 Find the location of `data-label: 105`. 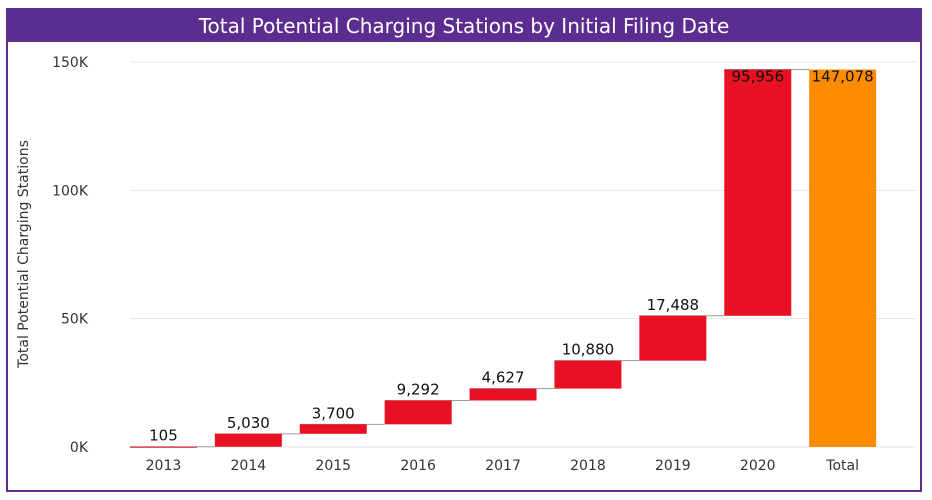

data-label: 105 is located at coordinates (163, 436).